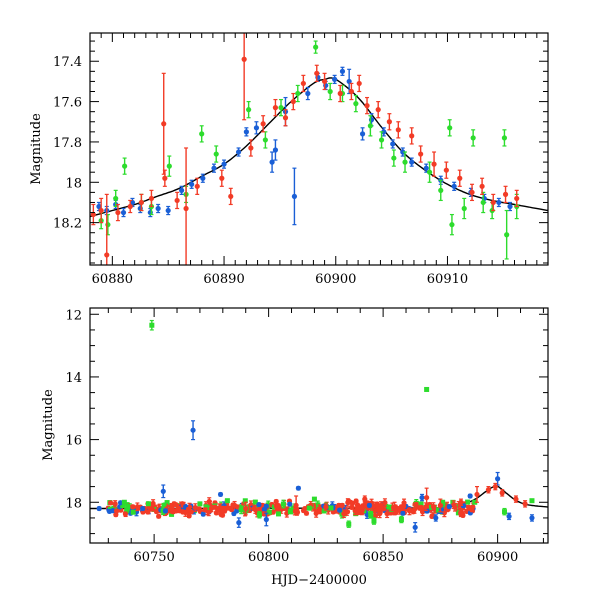 This screenshot has width=600, height=600. What do you see at coordinates (497, 557) in the screenshot?
I see `x-tick-label: 60900` at bounding box center [497, 557].